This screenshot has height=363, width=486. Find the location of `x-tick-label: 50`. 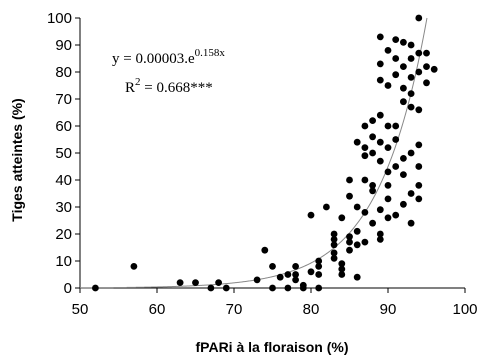

x-tick-label: 50 is located at coordinates (80, 309).